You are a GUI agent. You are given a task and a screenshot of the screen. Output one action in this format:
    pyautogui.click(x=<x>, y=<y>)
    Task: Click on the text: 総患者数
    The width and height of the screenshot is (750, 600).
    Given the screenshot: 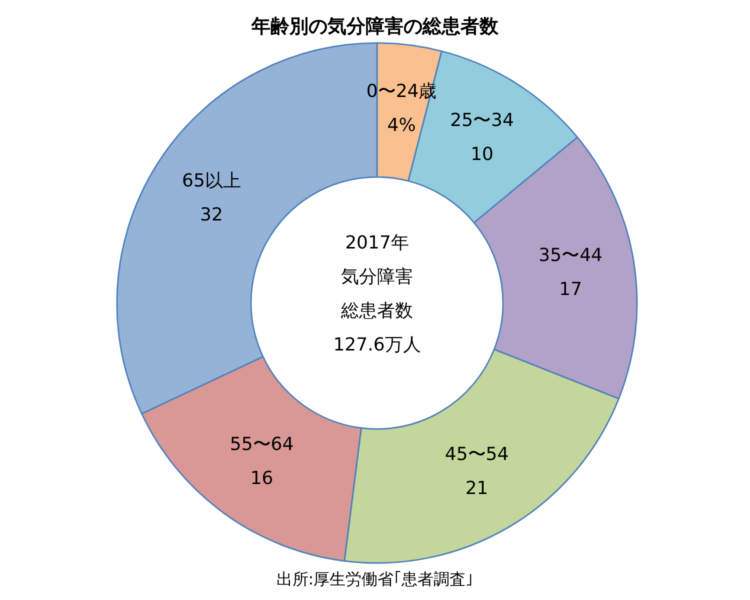 What is the action you would take?
    pyautogui.click(x=376, y=311)
    